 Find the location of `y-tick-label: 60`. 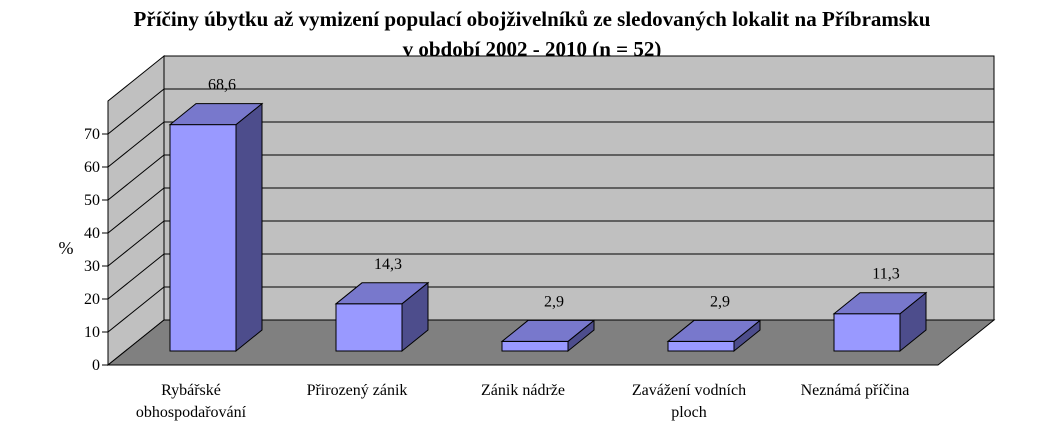

y-tick-label: 60 is located at coordinates (92, 167).